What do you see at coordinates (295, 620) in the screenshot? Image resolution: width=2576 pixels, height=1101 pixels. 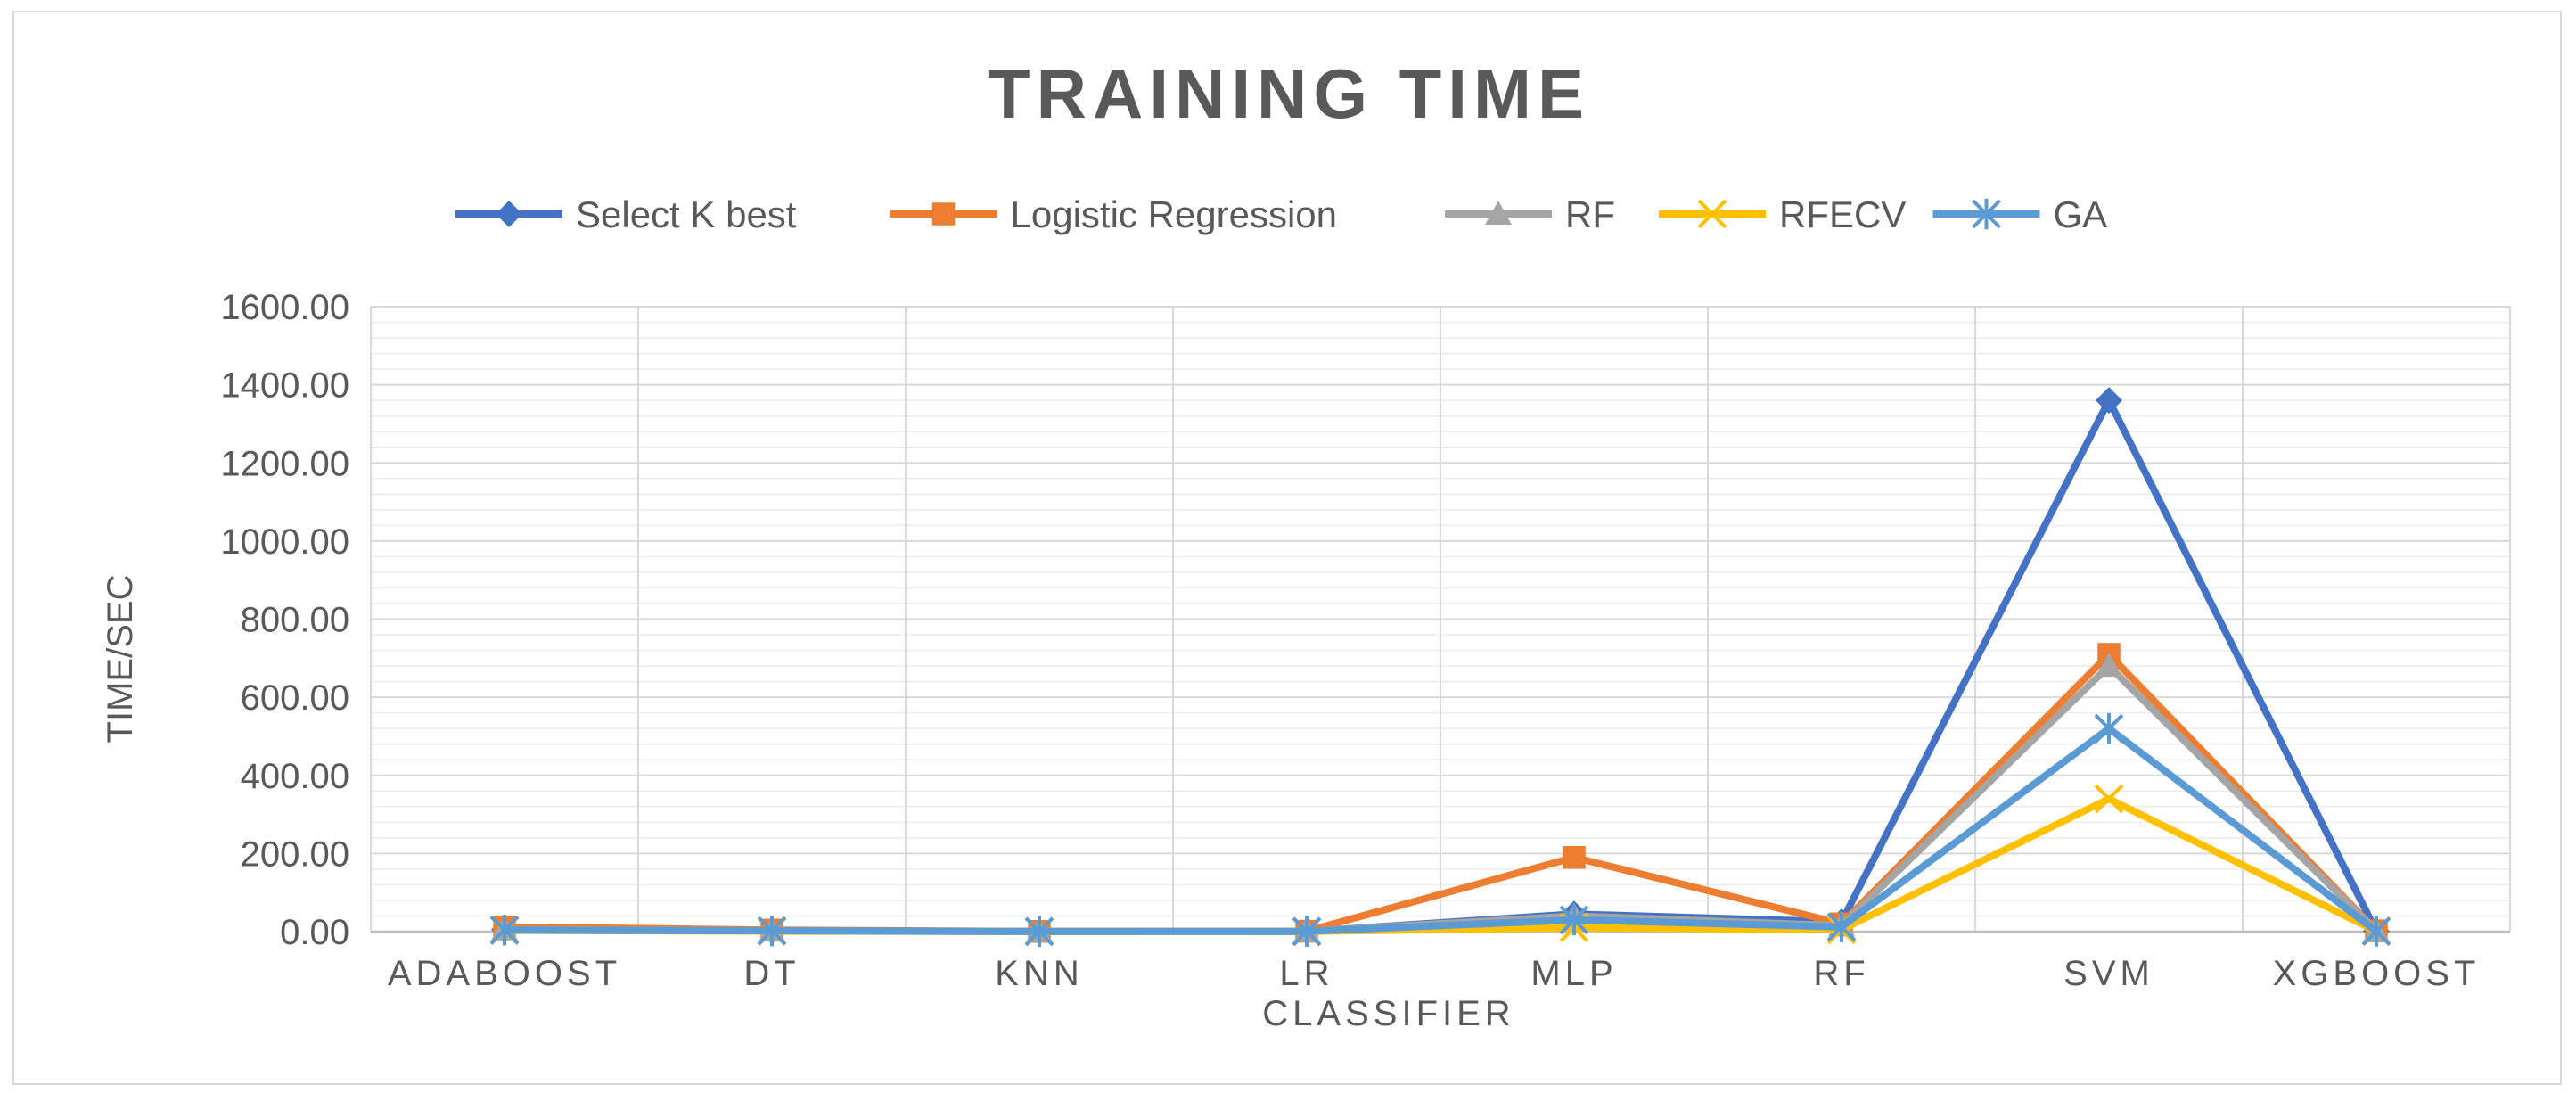 I see `y-tick-label: 800.00` at bounding box center [295, 620].